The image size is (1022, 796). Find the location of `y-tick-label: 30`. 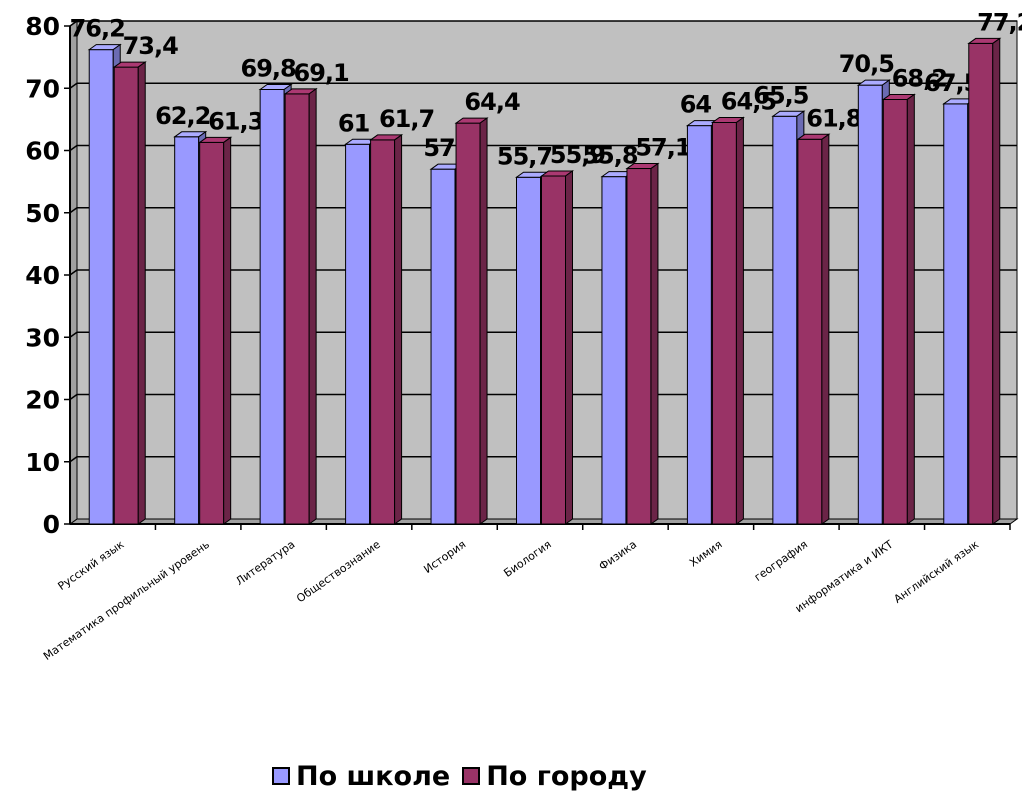

y-tick-label: 30 is located at coordinates (42, 337).